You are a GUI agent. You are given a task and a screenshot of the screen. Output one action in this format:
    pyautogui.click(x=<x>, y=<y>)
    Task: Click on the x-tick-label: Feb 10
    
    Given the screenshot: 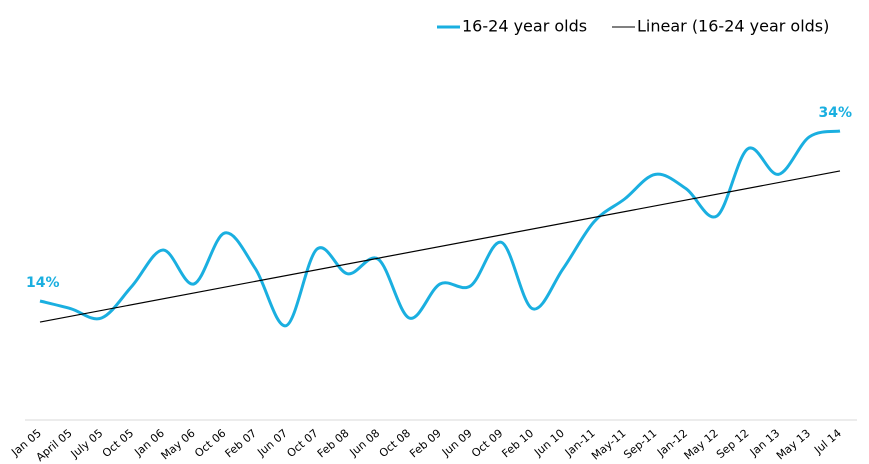 What is the action you would take?
    pyautogui.click(x=517, y=444)
    